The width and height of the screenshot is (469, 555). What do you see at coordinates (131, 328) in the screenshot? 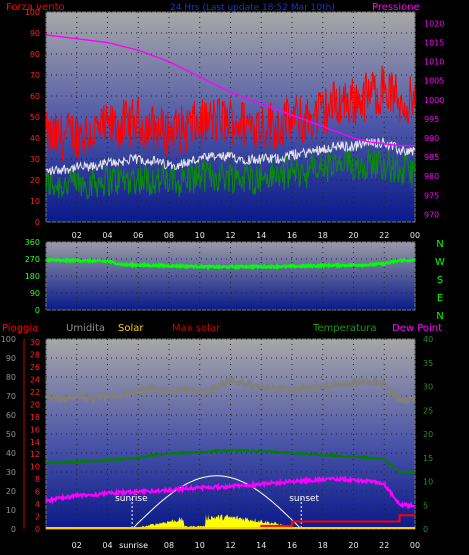
I see `solar-label: Solar` at bounding box center [131, 328].